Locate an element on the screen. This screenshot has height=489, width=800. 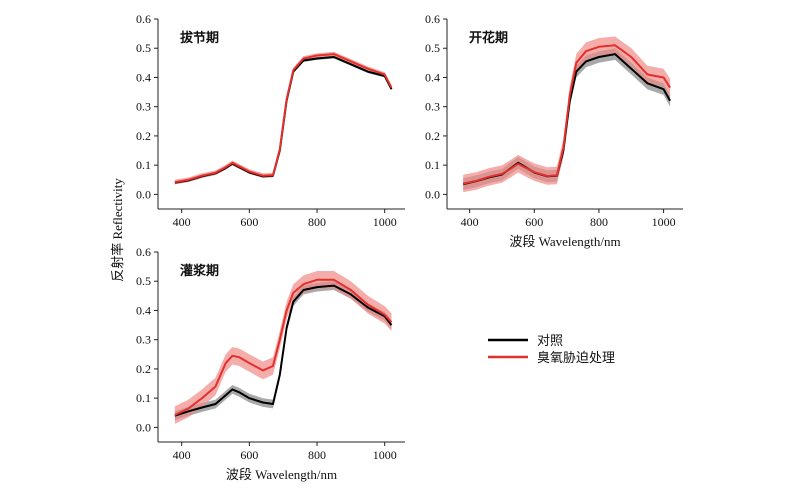
panel-title: 灌浆期 is located at coordinates (199, 270).